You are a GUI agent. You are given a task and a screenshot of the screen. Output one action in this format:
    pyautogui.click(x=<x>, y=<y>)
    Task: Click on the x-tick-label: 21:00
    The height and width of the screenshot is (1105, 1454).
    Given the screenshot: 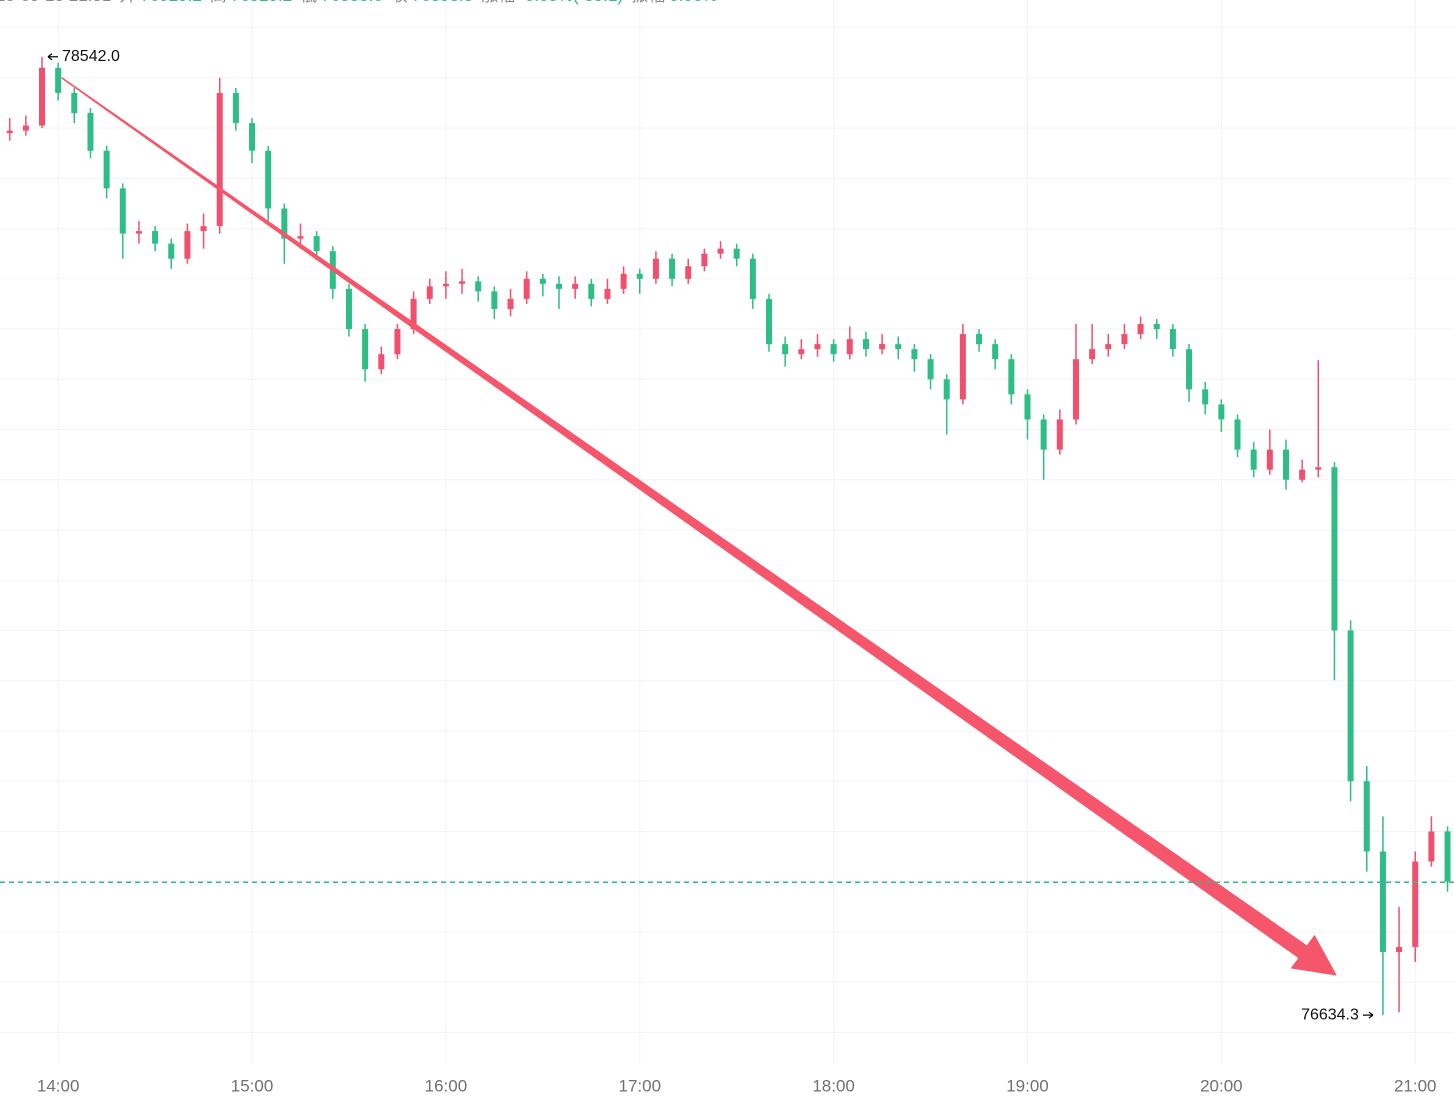 What is the action you would take?
    pyautogui.click(x=1415, y=1085)
    